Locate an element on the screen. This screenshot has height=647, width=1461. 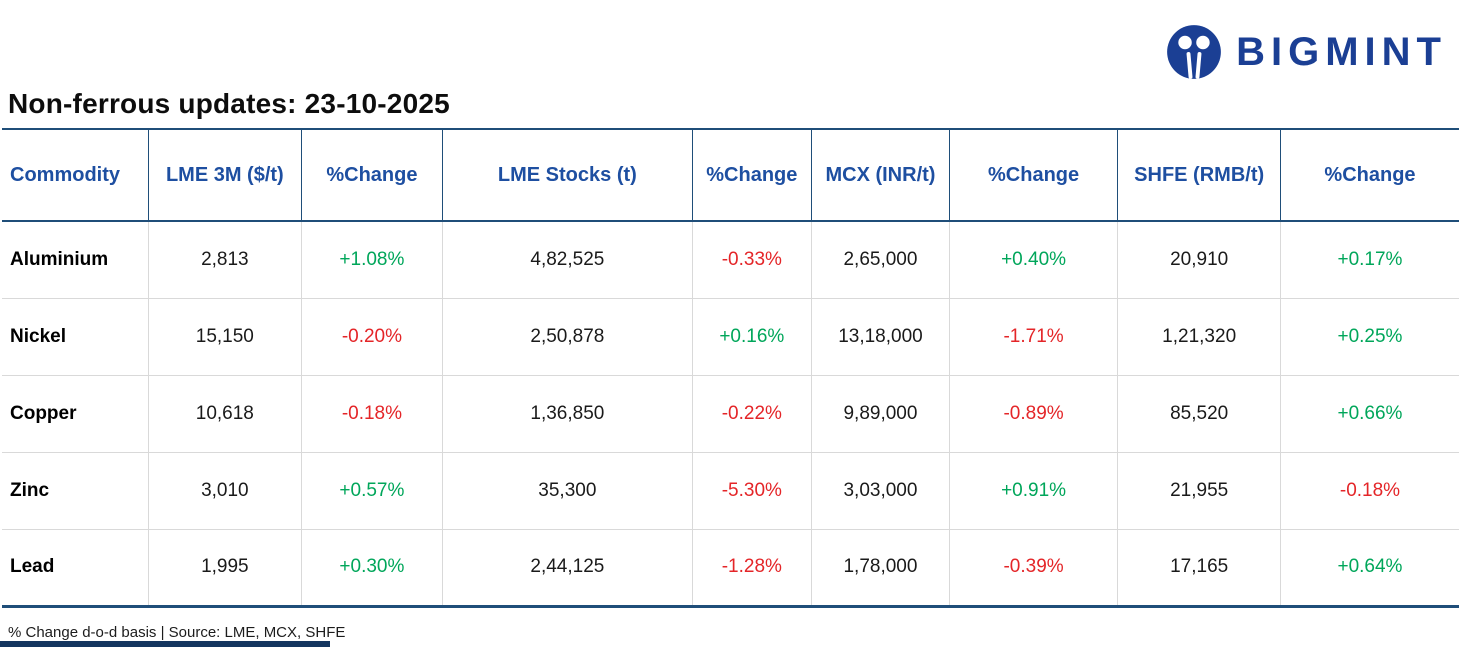
lme-3m-t-change-cell: -0.18% is located at coordinates (371, 413).